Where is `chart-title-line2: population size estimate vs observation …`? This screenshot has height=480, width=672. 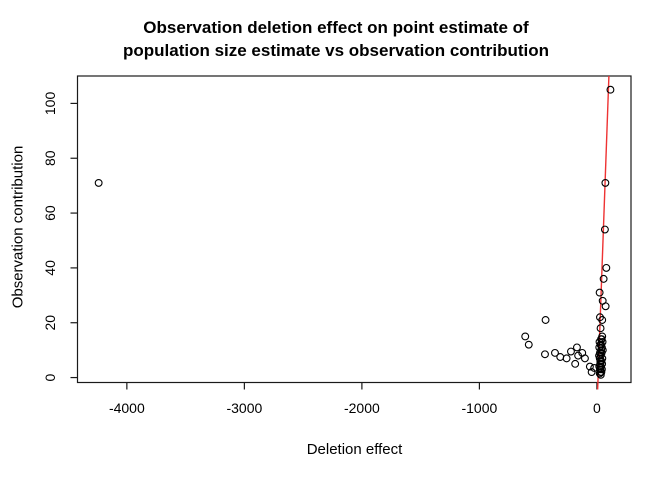 chart-title-line2: population size estimate vs observation … is located at coordinates (335, 50).